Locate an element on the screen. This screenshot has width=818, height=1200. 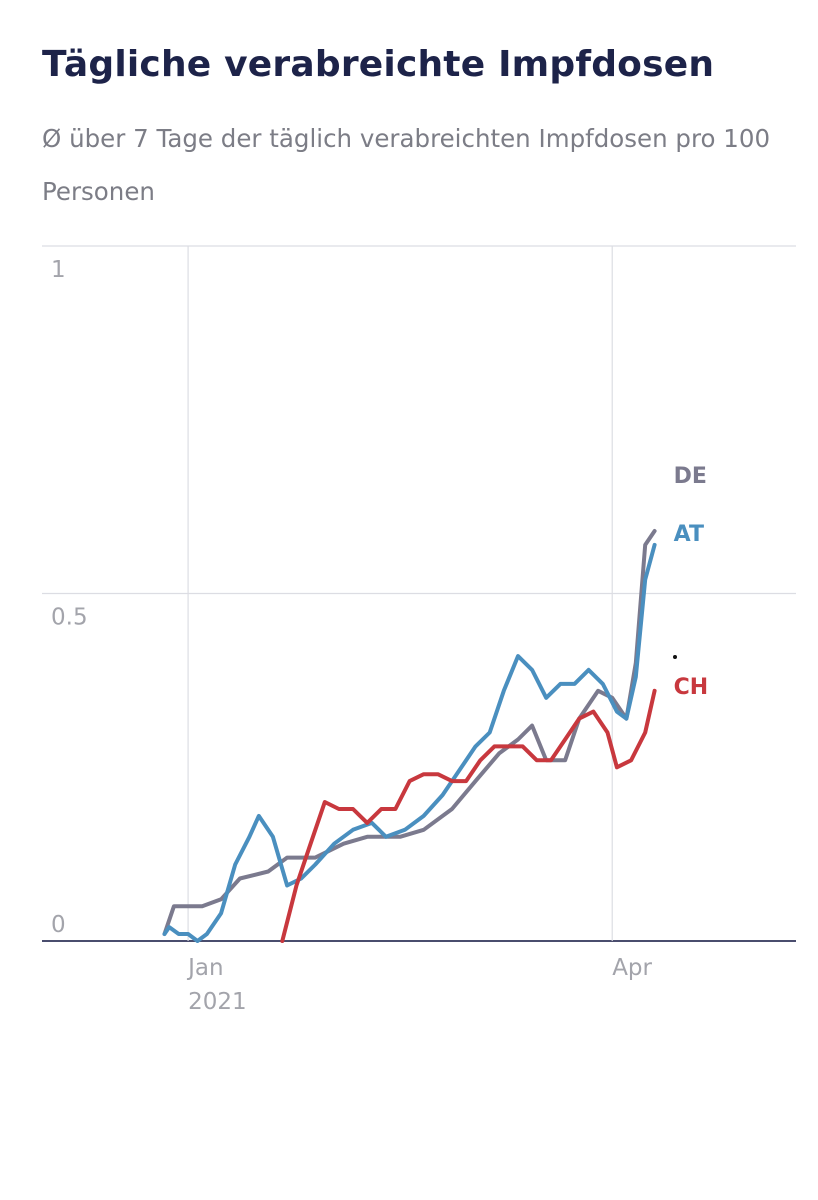
y-tick-label: 0.5 is located at coordinates (69, 618).